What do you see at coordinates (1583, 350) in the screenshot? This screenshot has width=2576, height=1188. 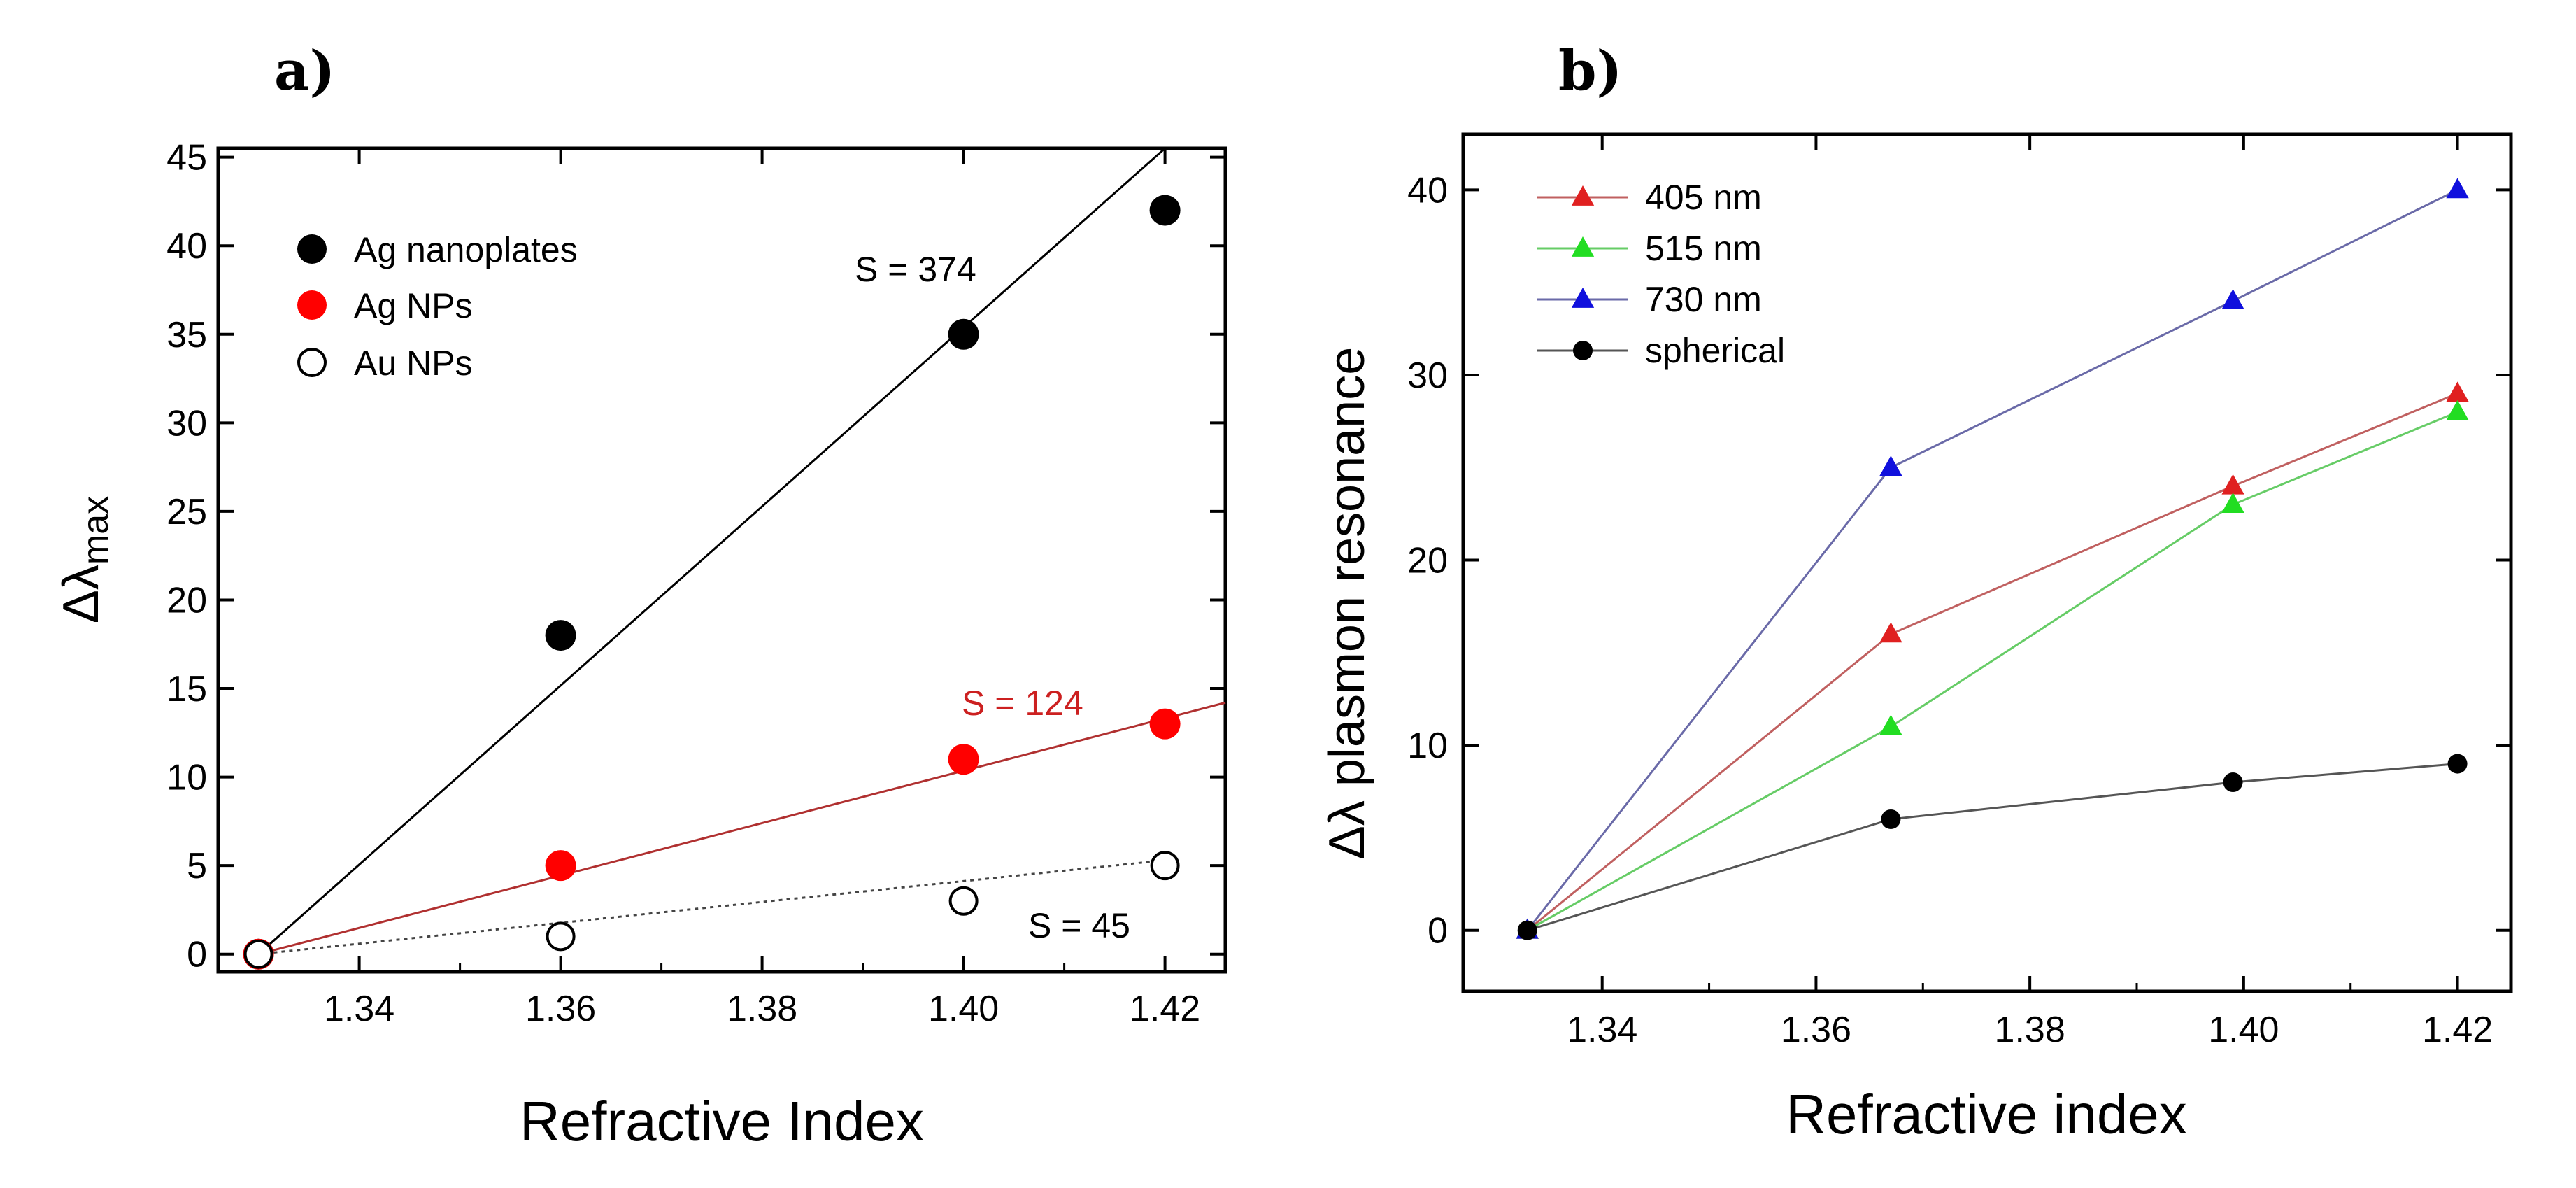 I see `legend-marker-spherical` at bounding box center [1583, 350].